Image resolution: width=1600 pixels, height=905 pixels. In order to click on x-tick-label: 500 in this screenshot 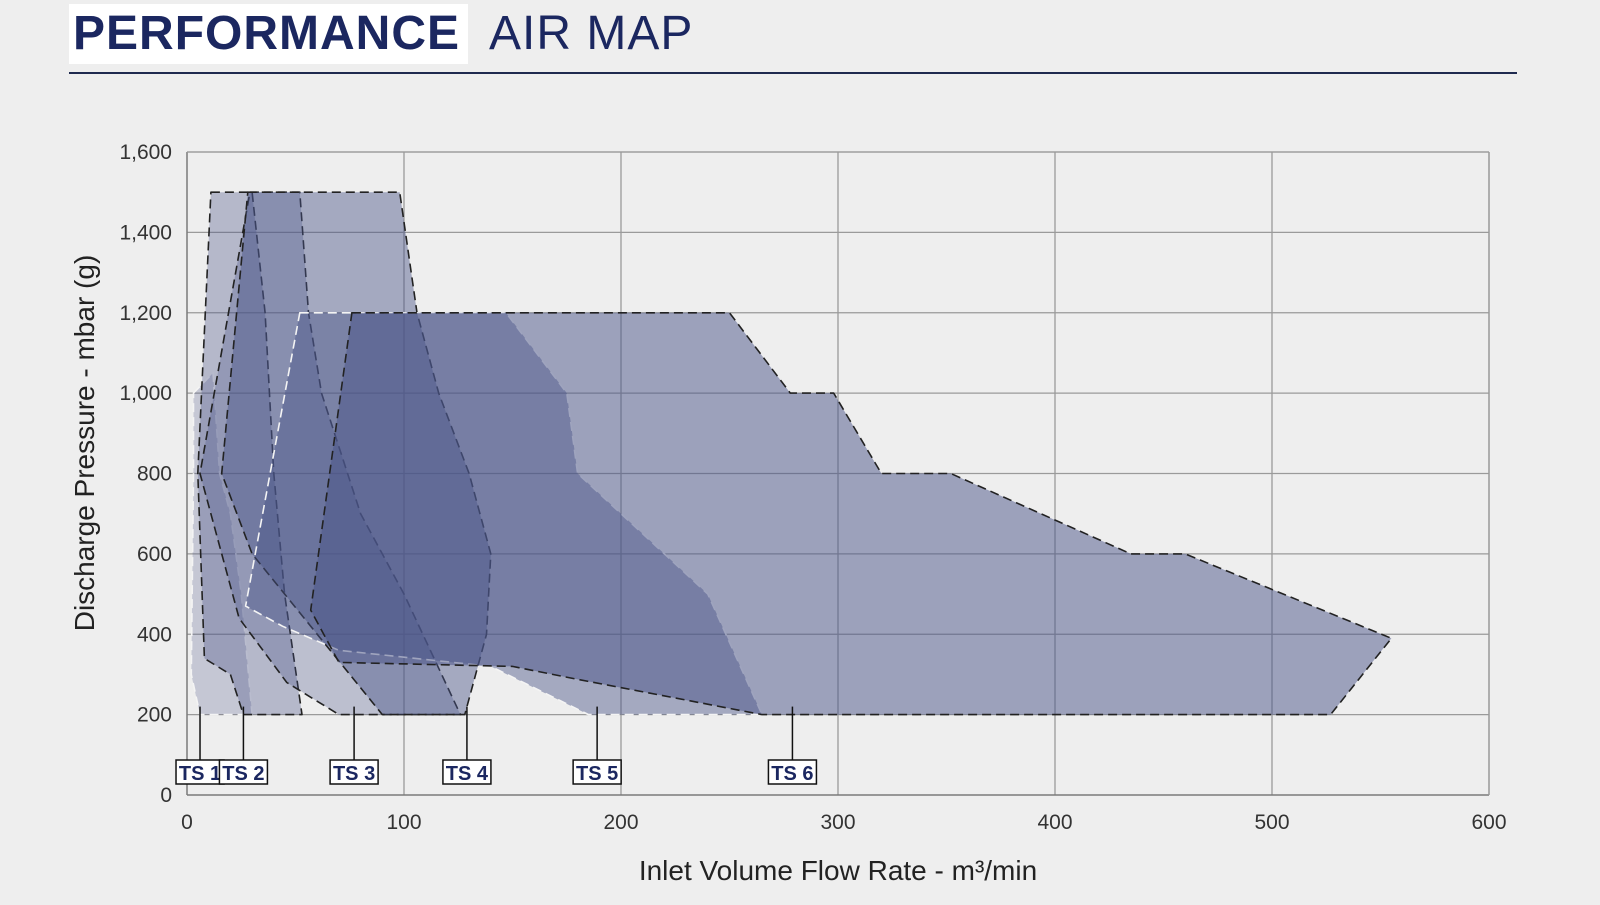, I will do `click(1271, 822)`.